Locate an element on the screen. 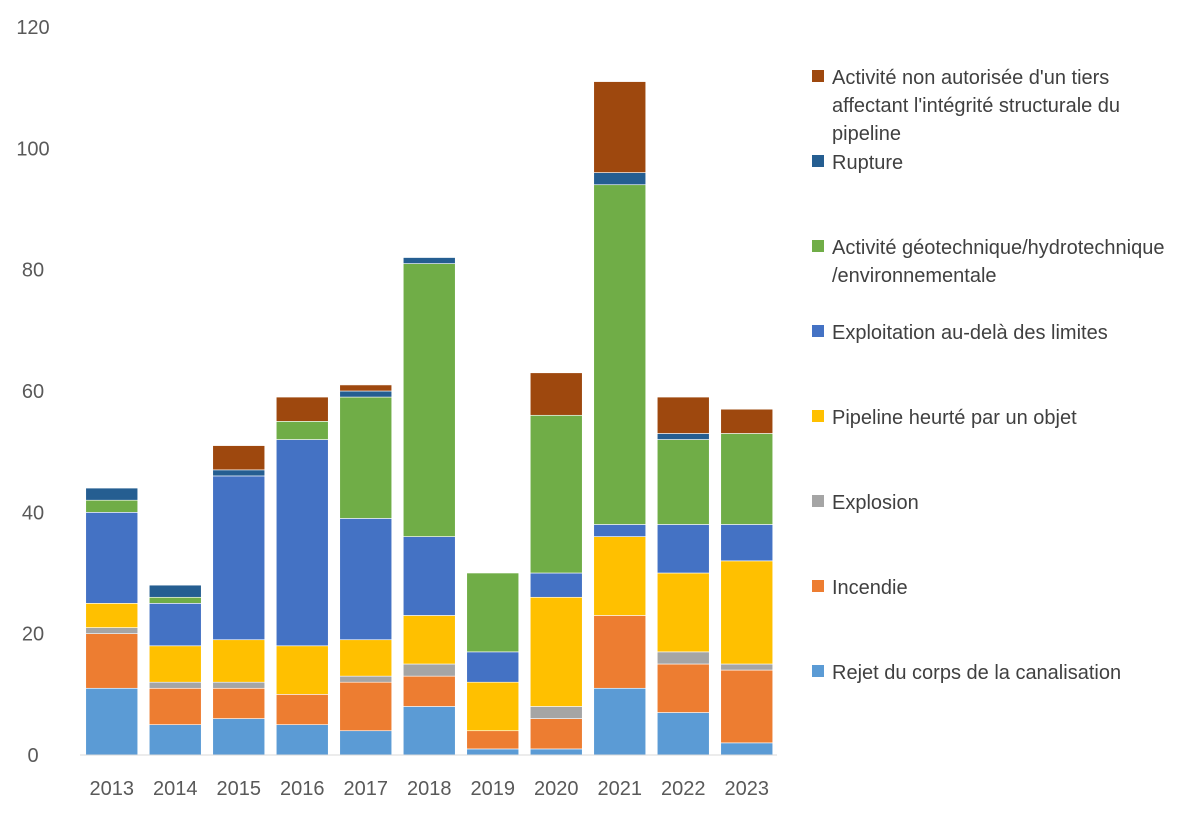 This screenshot has height=821, width=1200. legend-item: Incendie is located at coordinates (992, 588).